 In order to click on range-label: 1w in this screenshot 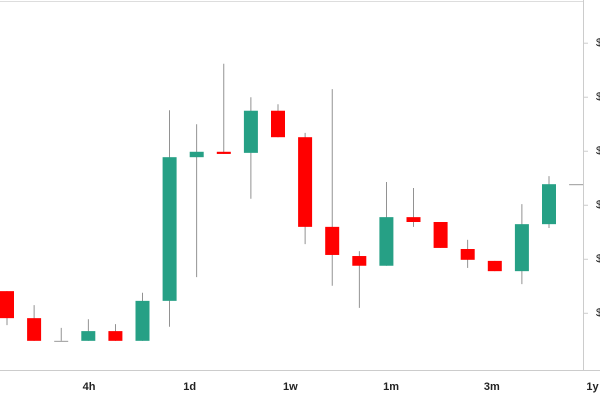, I will do `click(290, 387)`.